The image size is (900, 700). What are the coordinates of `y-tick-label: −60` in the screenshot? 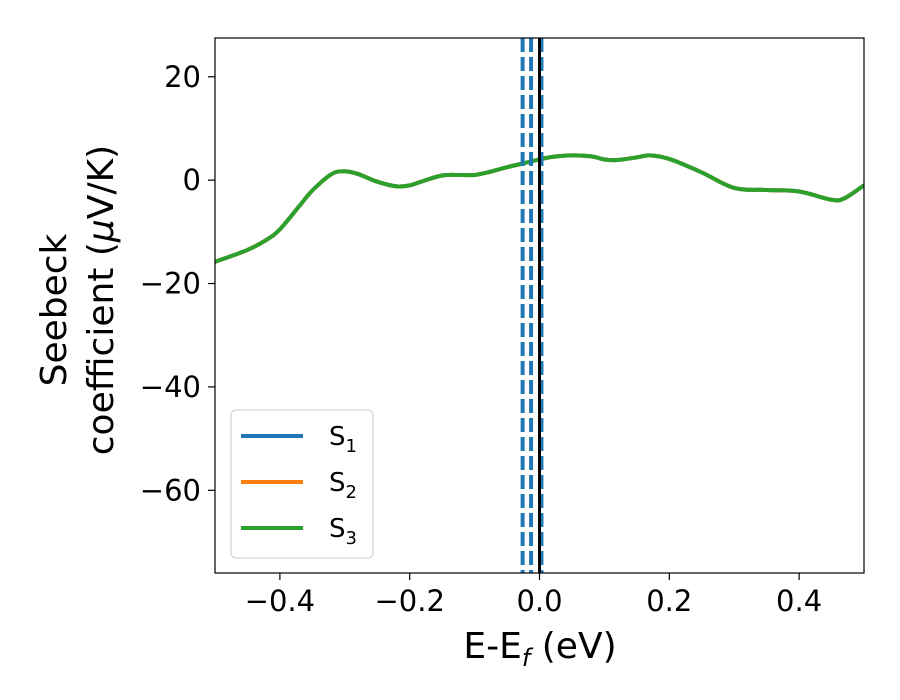 It's located at (170, 490).